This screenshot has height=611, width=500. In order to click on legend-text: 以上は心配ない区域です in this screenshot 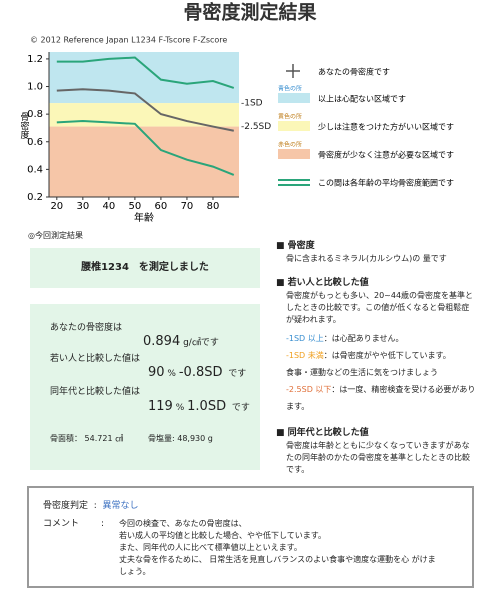, I will do `click(362, 99)`.